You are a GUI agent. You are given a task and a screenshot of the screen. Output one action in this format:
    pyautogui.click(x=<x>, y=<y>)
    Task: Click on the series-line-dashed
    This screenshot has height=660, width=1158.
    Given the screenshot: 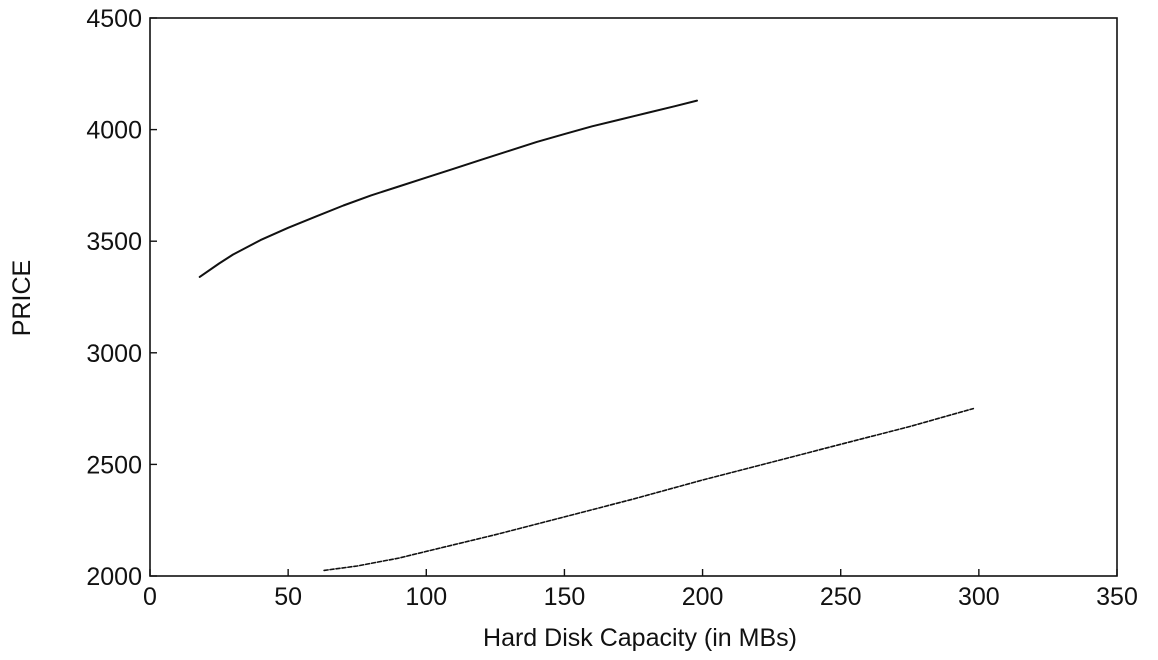 What is the action you would take?
    pyautogui.click(x=649, y=489)
    